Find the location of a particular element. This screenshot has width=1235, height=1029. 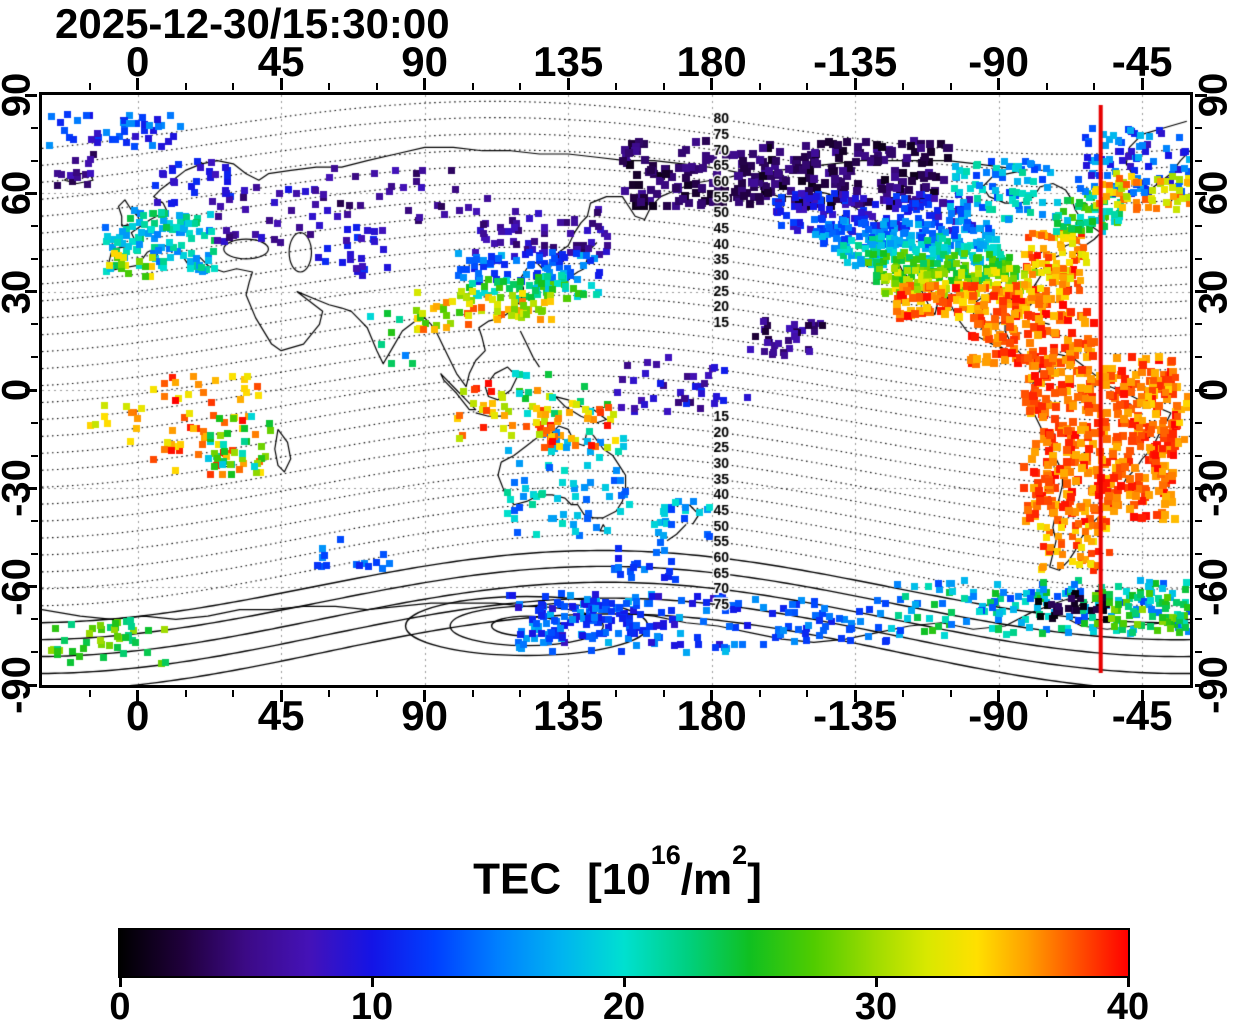

colorbar-tick-label: 20 is located at coordinates (624, 1007).